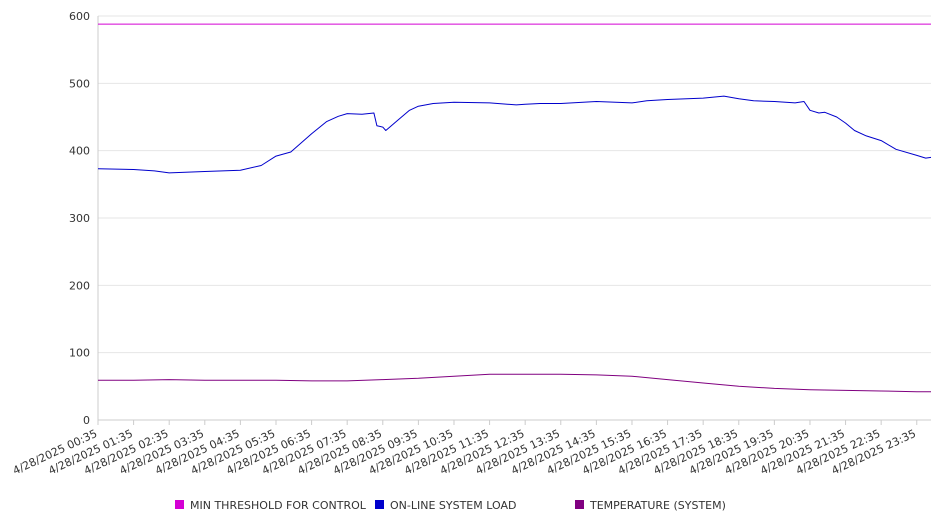 This screenshot has height=526, width=946. I want to click on y-tick-label: 0, so click(86, 420).